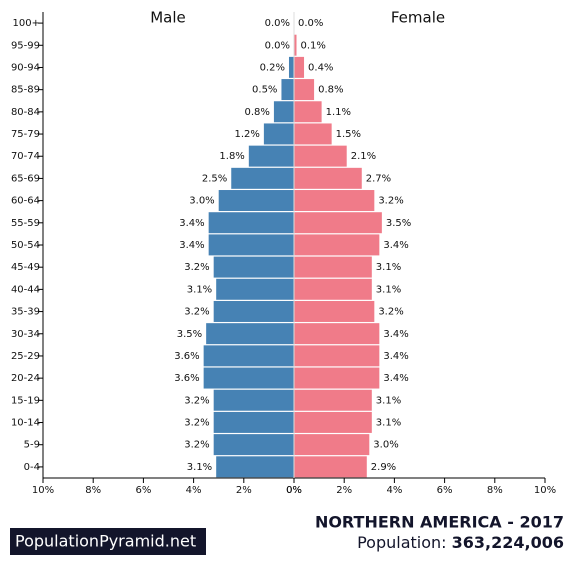  I want to click on y-tick-label: 55-59, so click(25, 223).